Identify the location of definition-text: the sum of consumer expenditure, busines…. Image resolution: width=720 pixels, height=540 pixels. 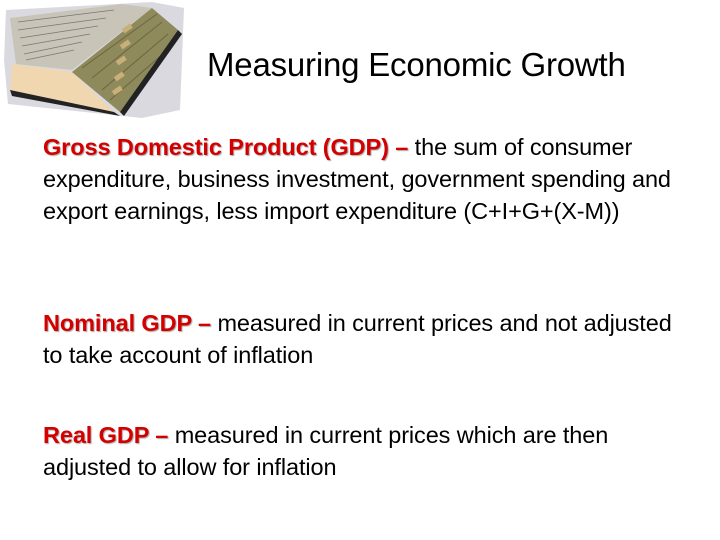
(357, 179).